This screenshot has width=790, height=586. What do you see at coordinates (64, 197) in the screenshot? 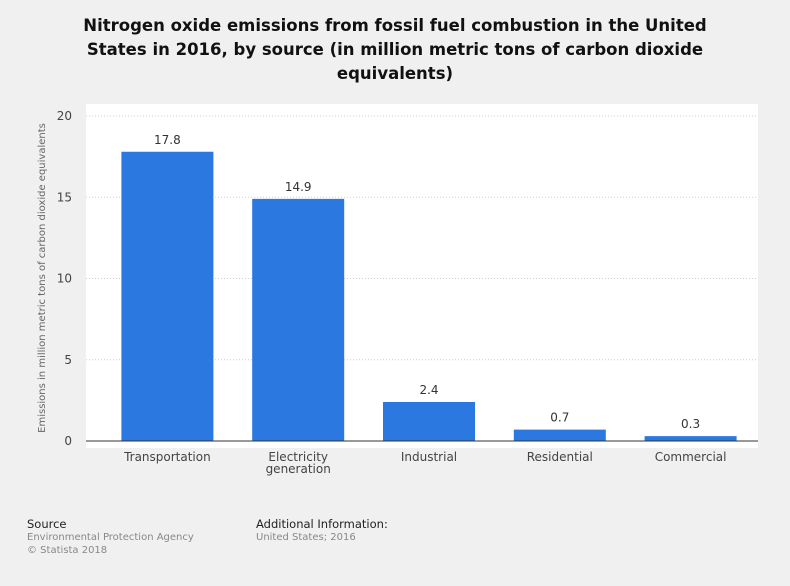
I see `y-tick-label: 15` at bounding box center [64, 197].